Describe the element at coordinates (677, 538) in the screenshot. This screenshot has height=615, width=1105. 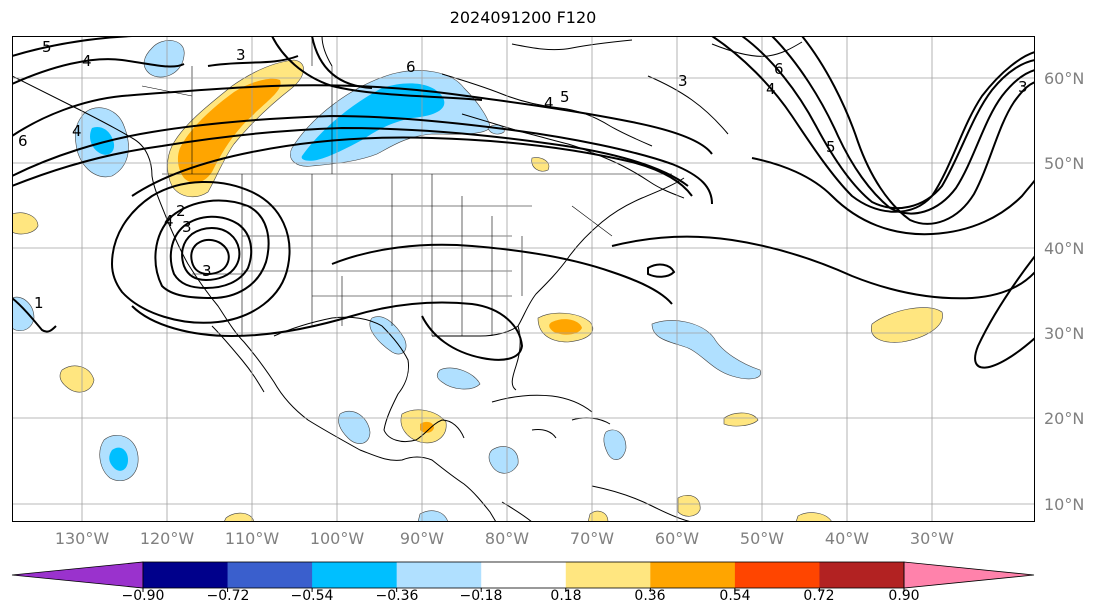
I see `lon-tick-label: 60°W` at that location.